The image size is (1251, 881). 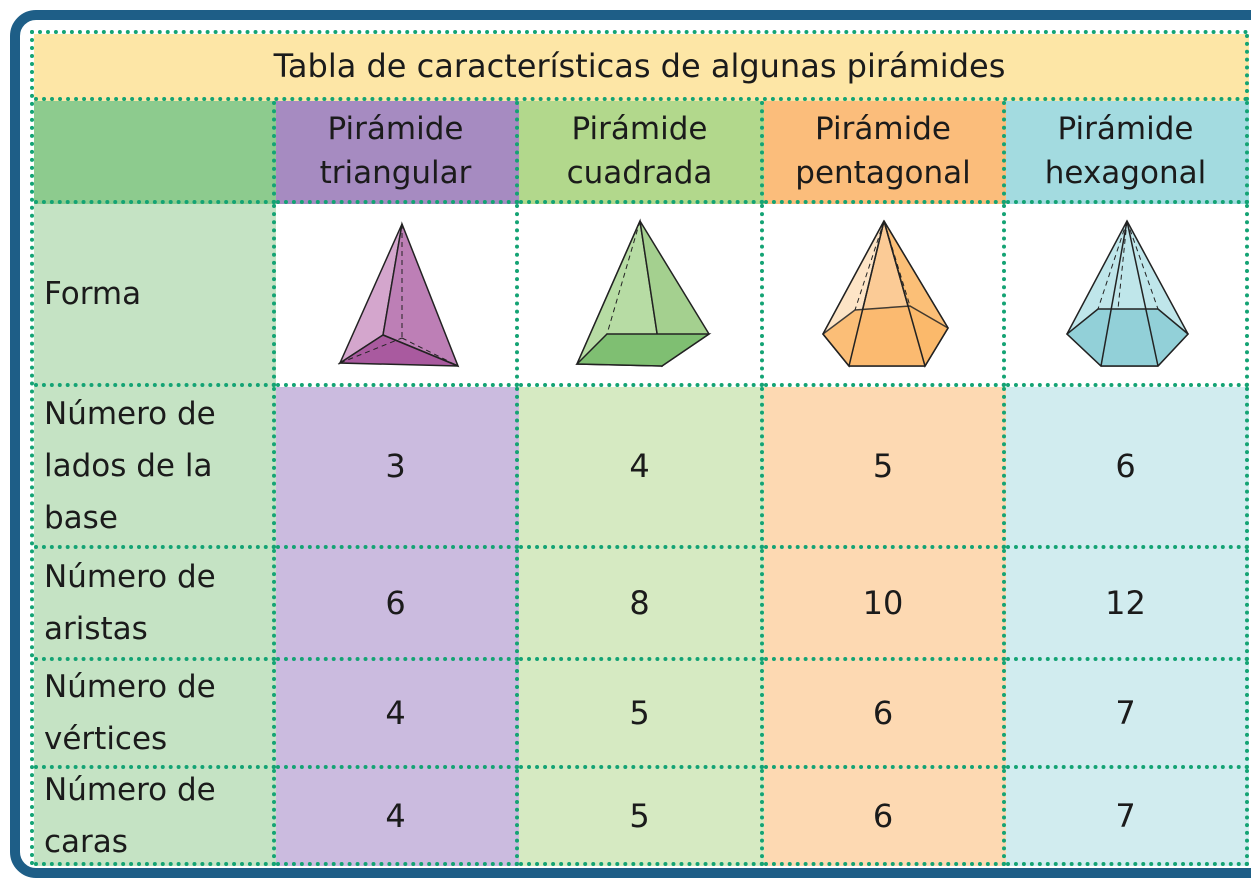 I want to click on column-header: Pirámide triangular, so click(x=397, y=152).